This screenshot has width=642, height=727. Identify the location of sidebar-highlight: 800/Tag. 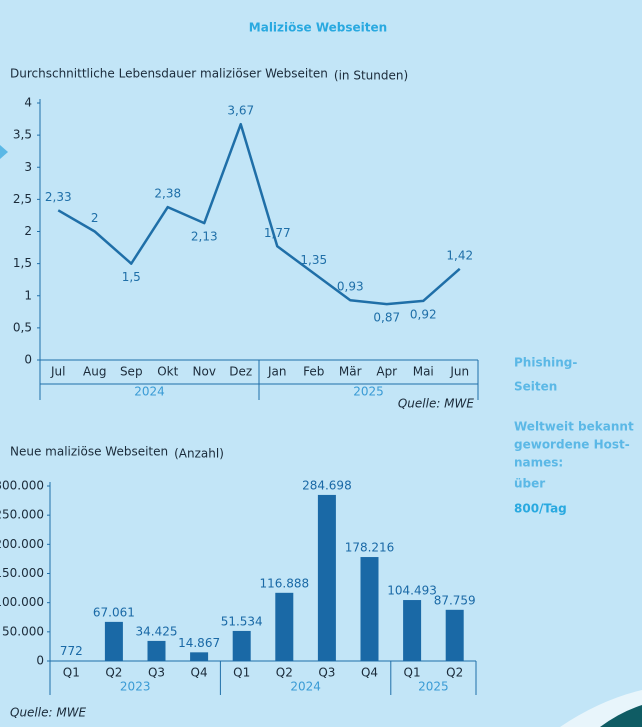
(540, 509).